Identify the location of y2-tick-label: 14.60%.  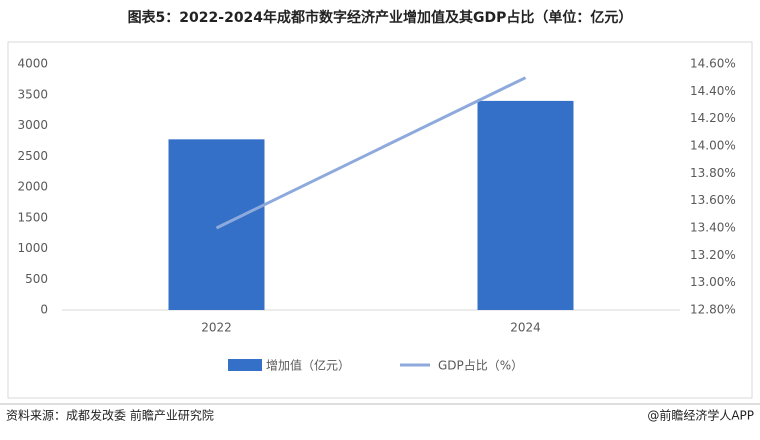
(713, 64).